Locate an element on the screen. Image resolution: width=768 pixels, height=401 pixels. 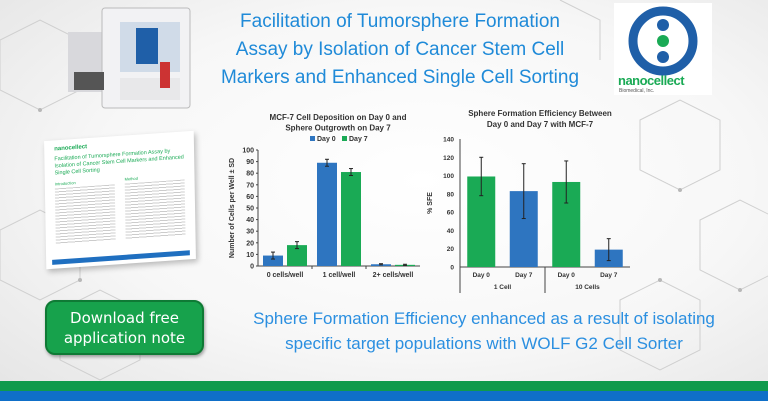
footer-blue-band is located at coordinates (384, 396).